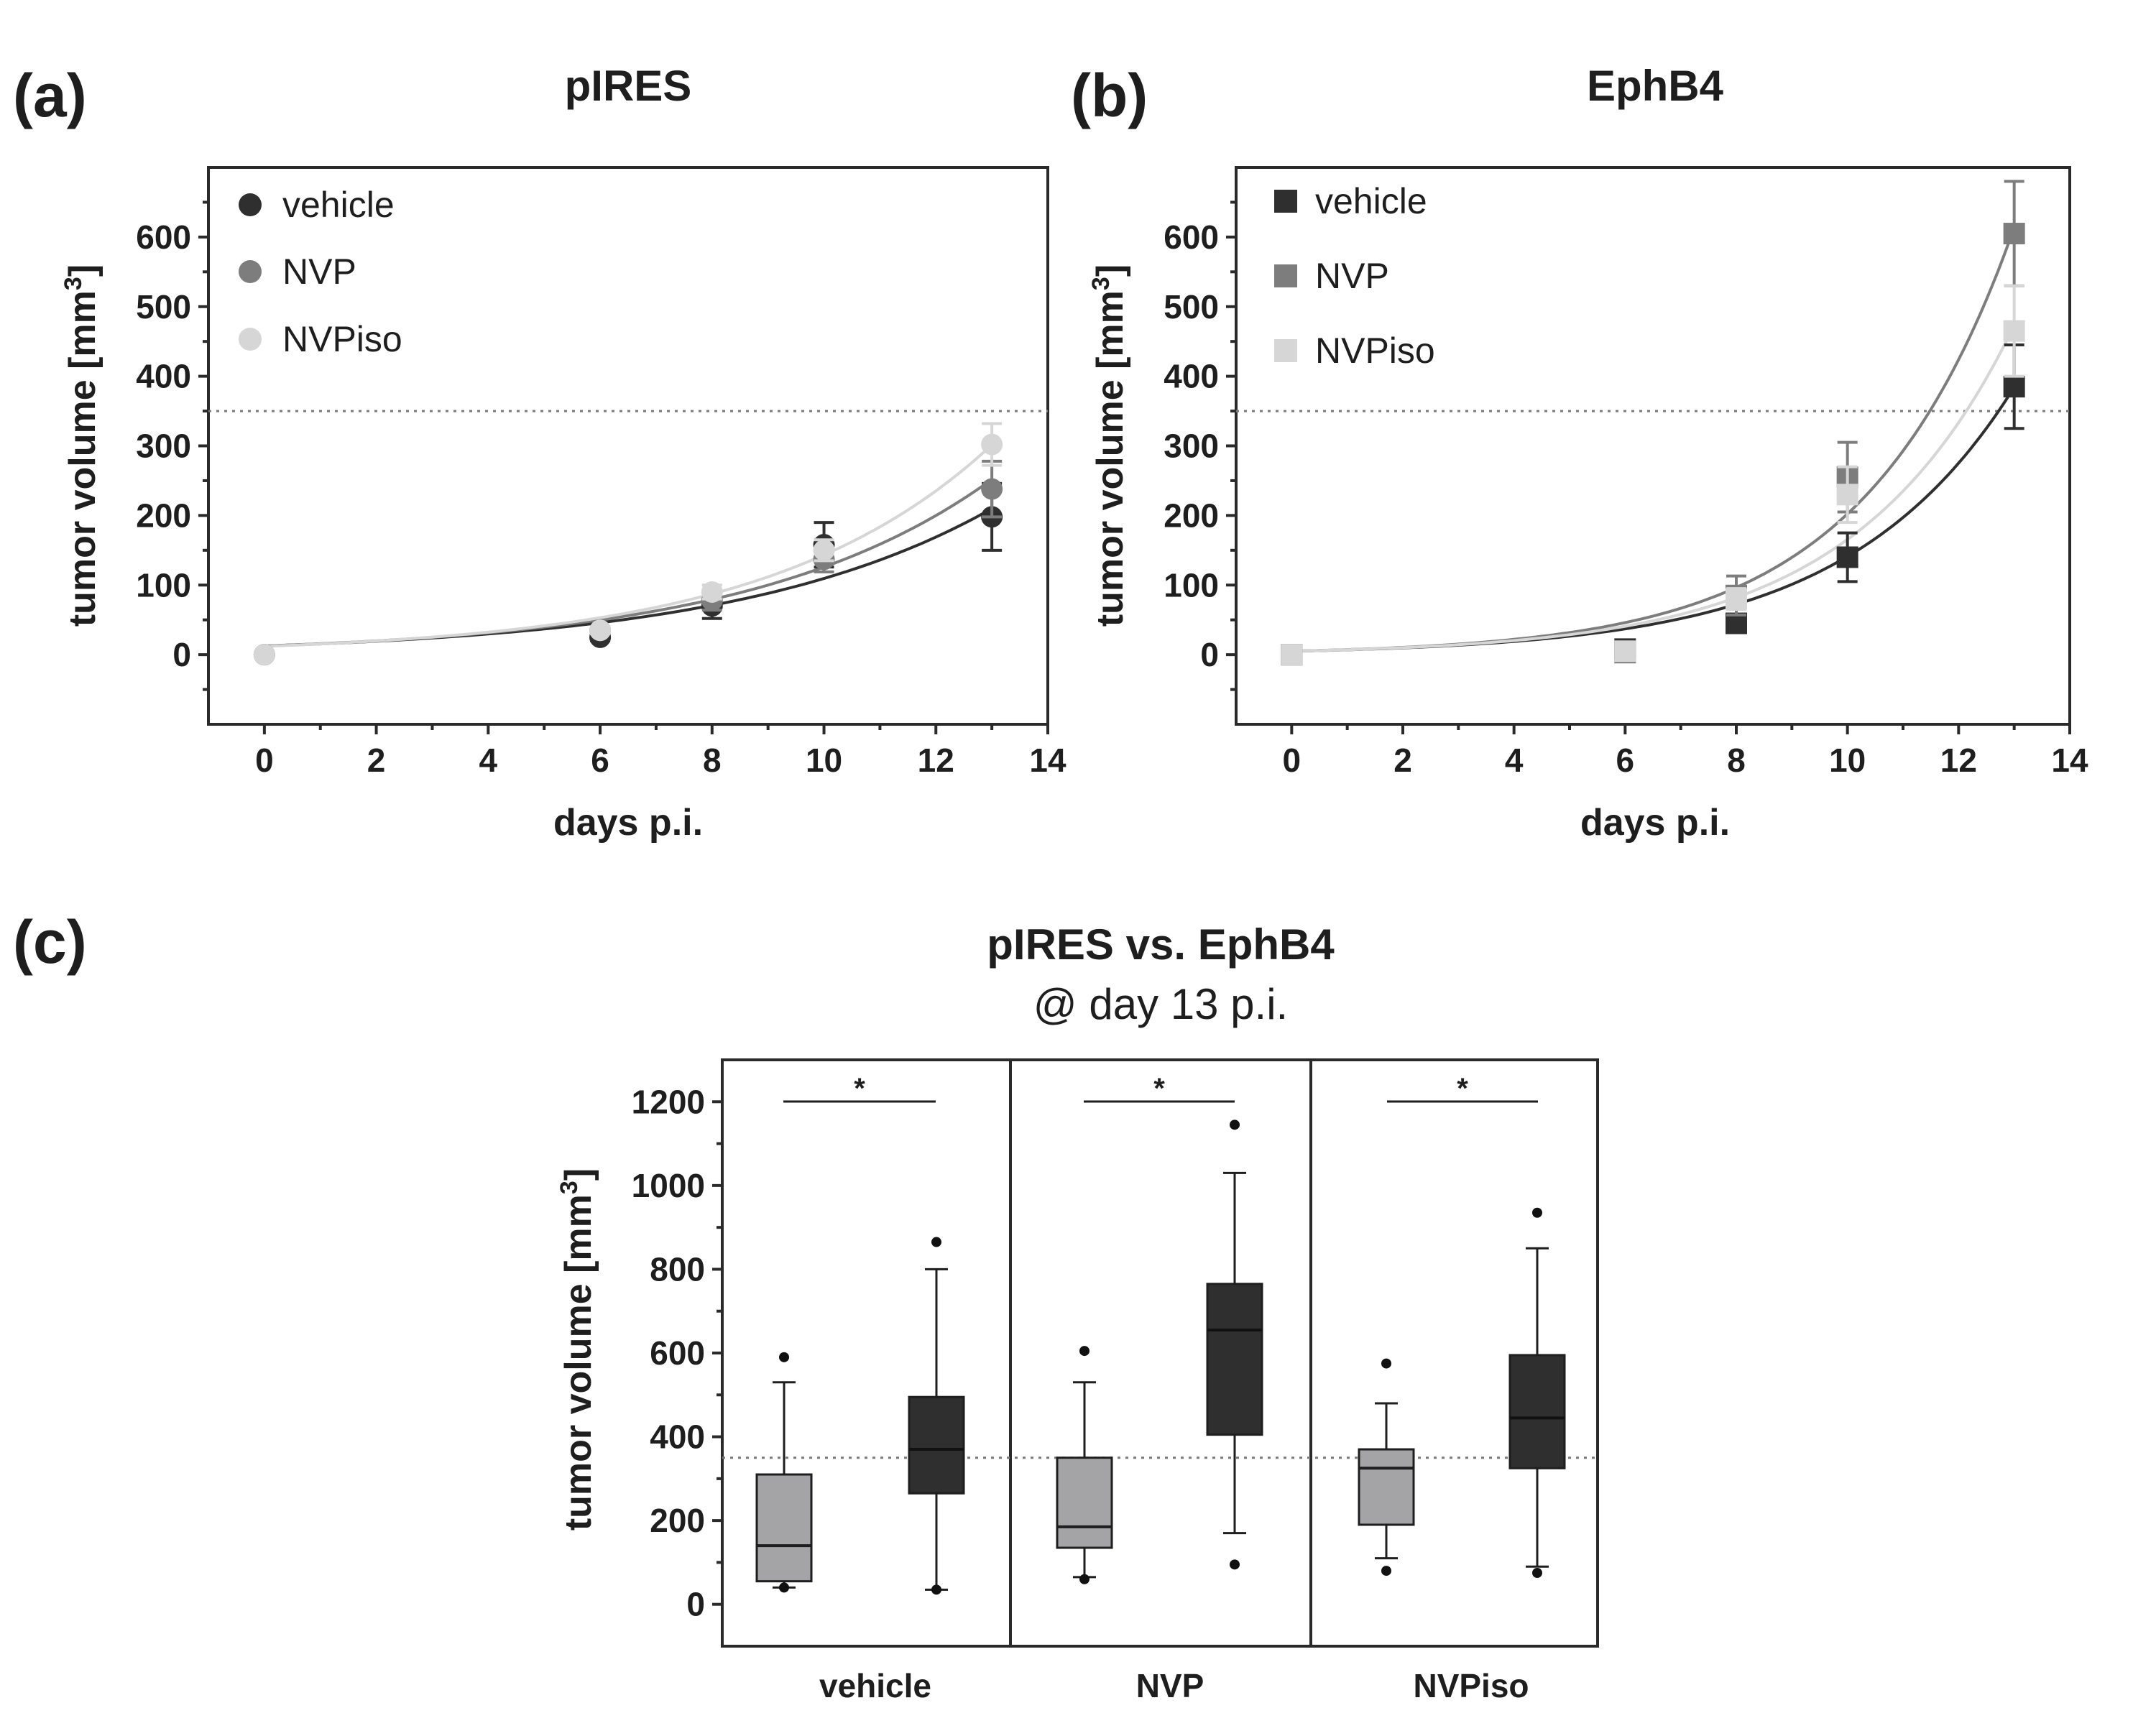 The height and width of the screenshot is (1736, 2133). I want to click on c-y-tick-label: 1000, so click(668, 1185).